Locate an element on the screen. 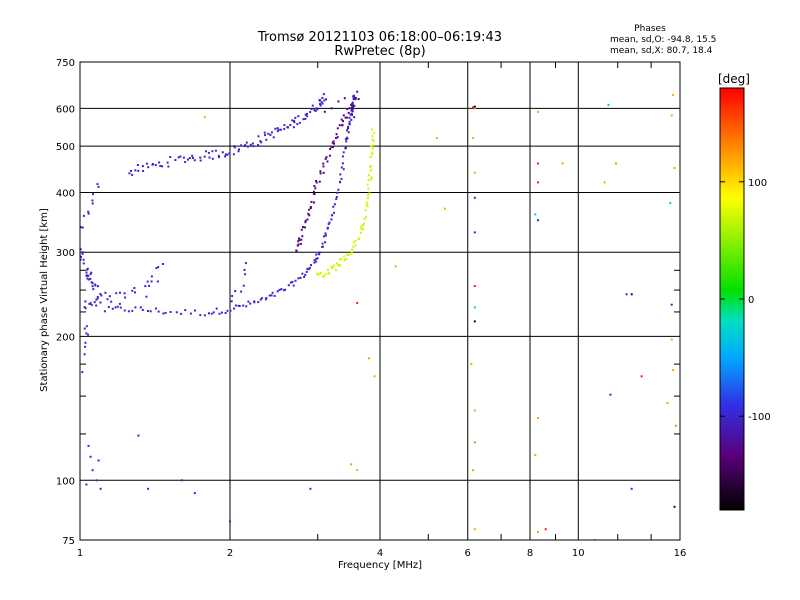  y-tick-label: 400 is located at coordinates (65, 193).